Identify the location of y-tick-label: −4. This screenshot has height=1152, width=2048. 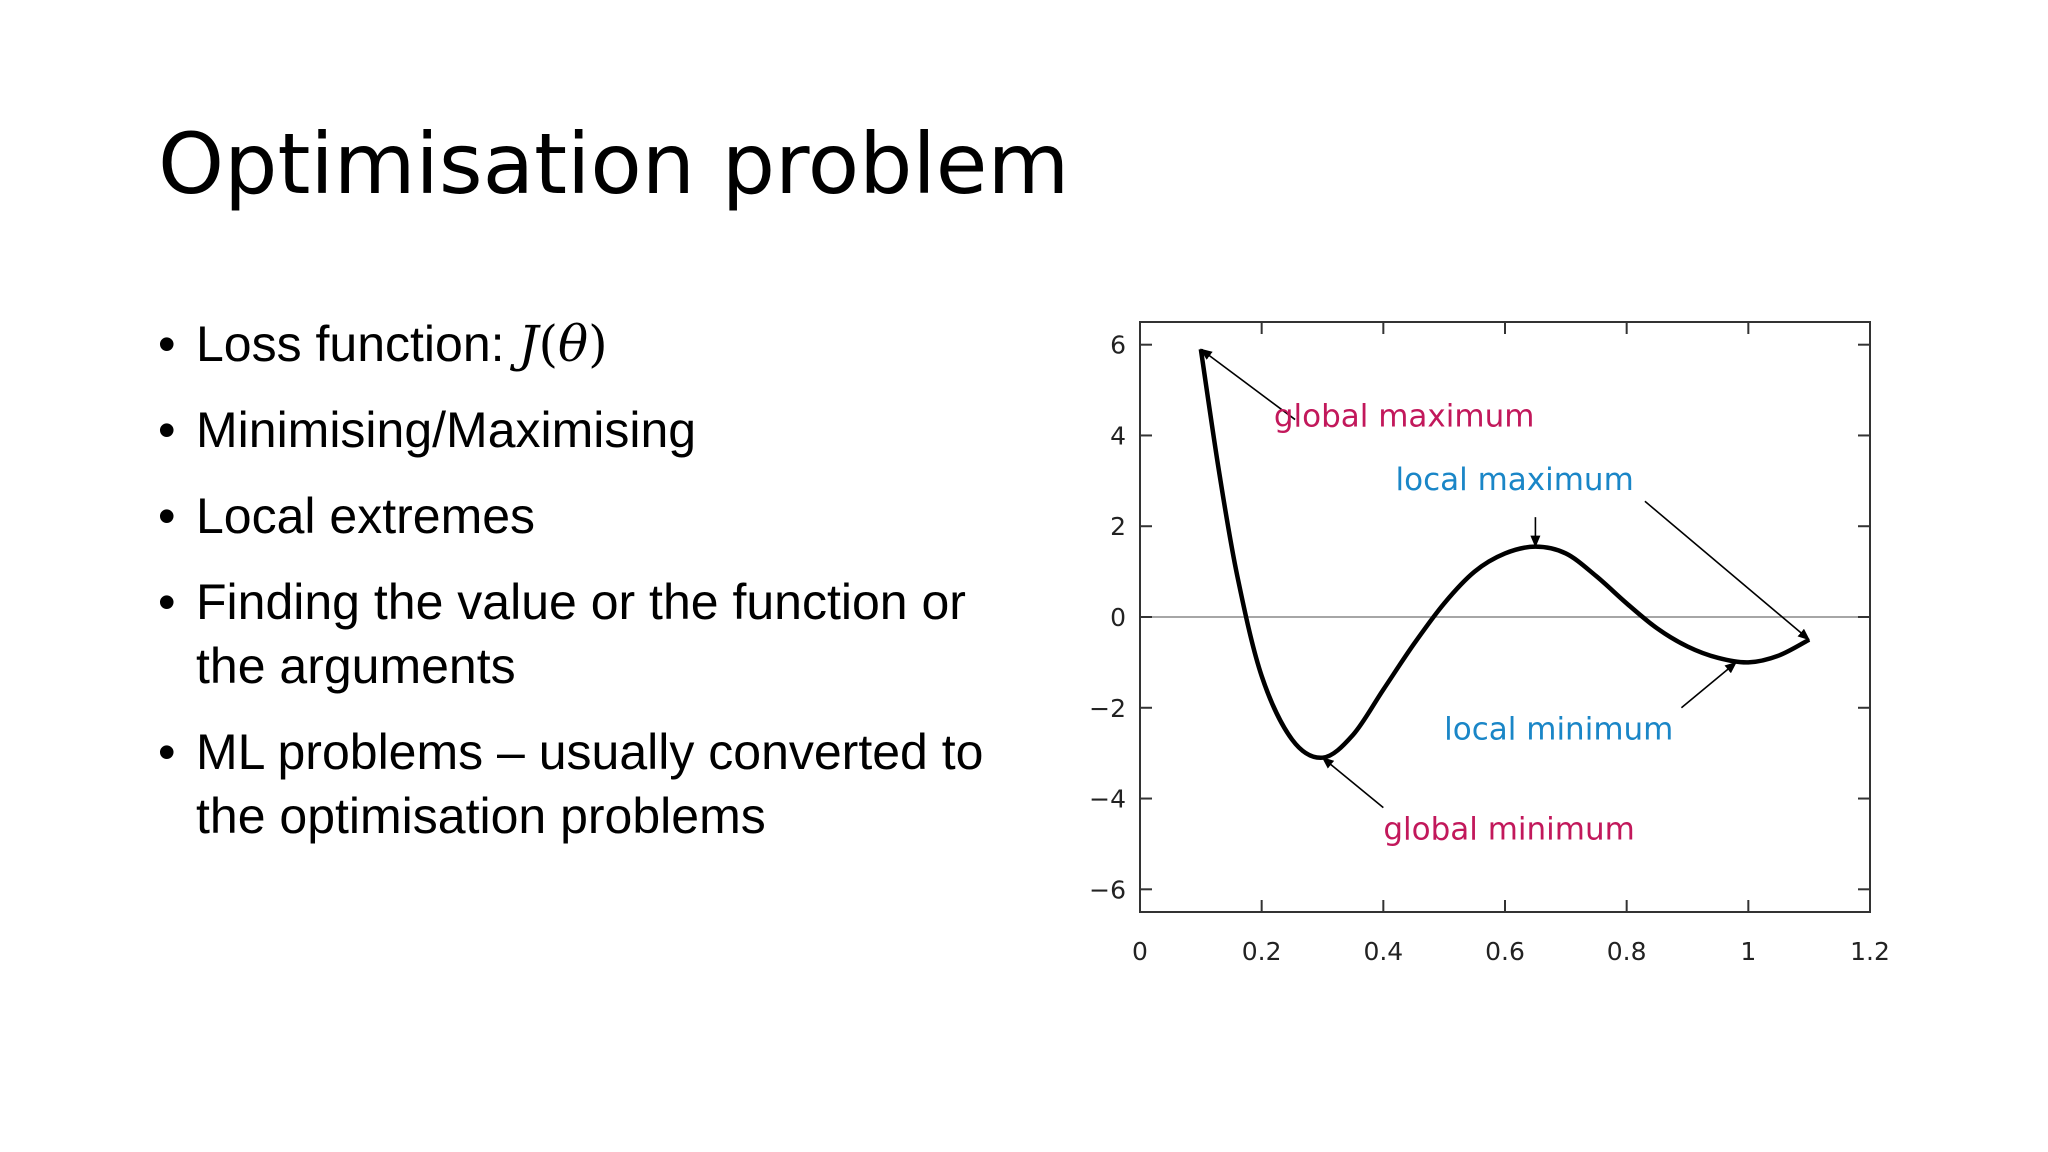
(1107, 799).